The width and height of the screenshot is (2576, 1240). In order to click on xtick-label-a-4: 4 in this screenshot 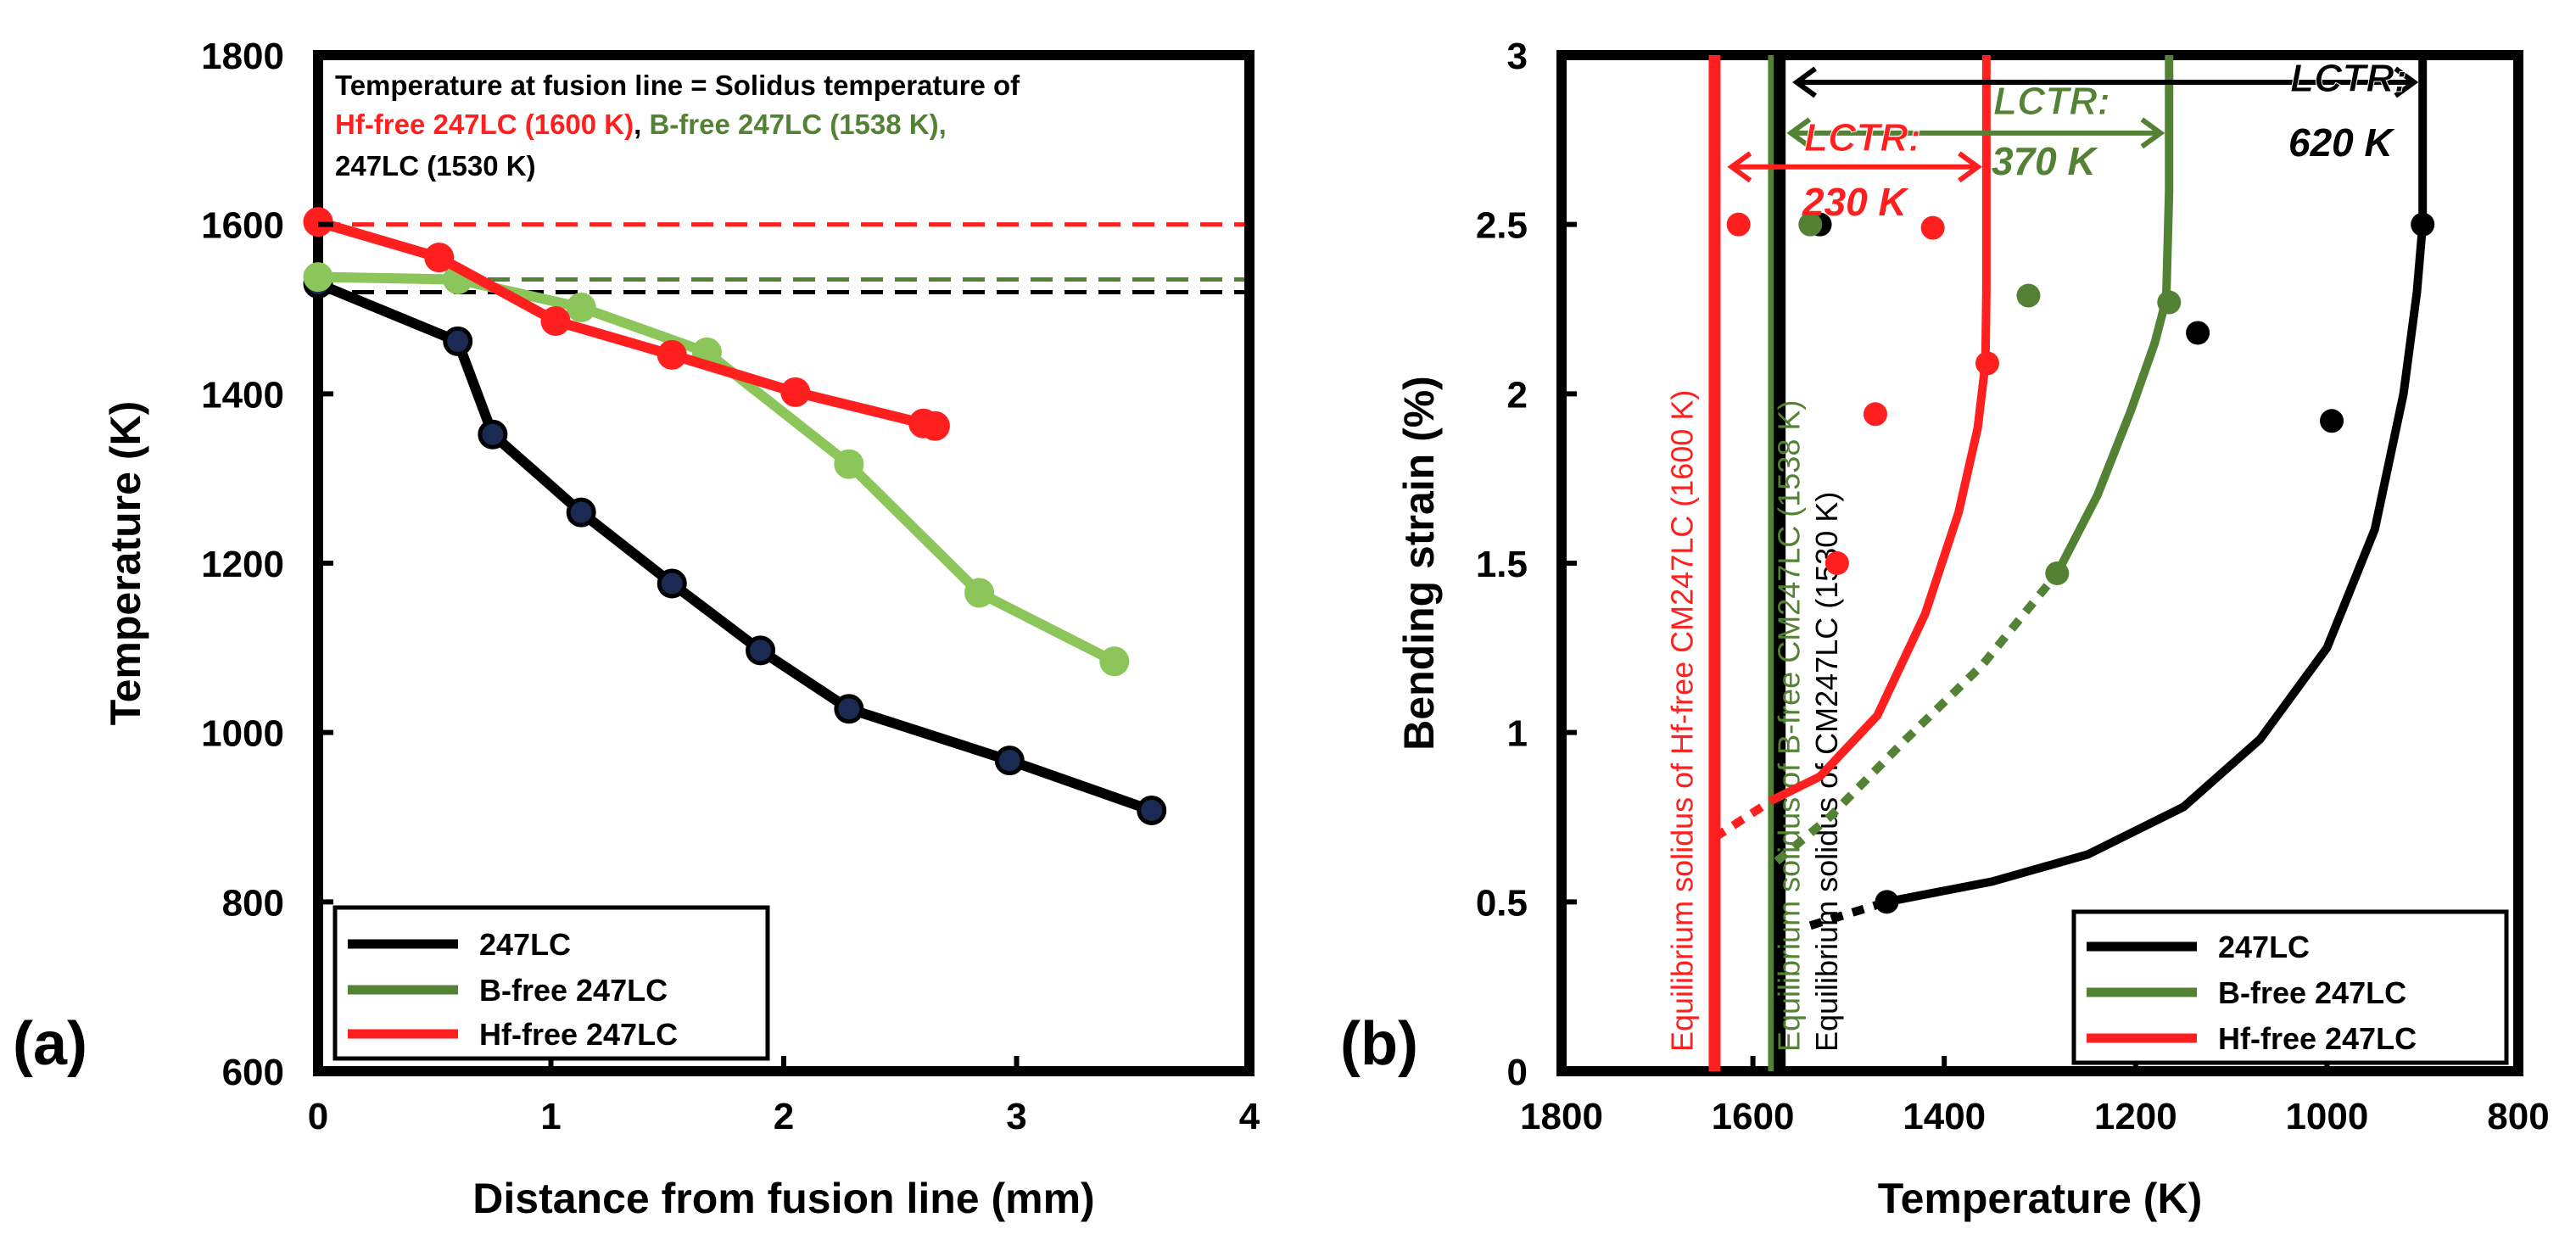, I will do `click(1249, 1116)`.